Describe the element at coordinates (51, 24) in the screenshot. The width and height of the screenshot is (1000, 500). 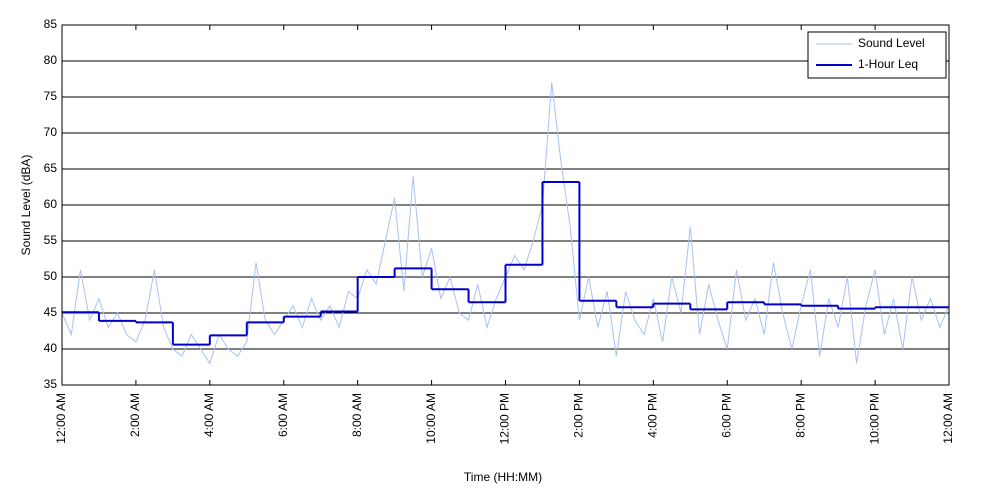
I see `y-tick-label: 85` at that location.